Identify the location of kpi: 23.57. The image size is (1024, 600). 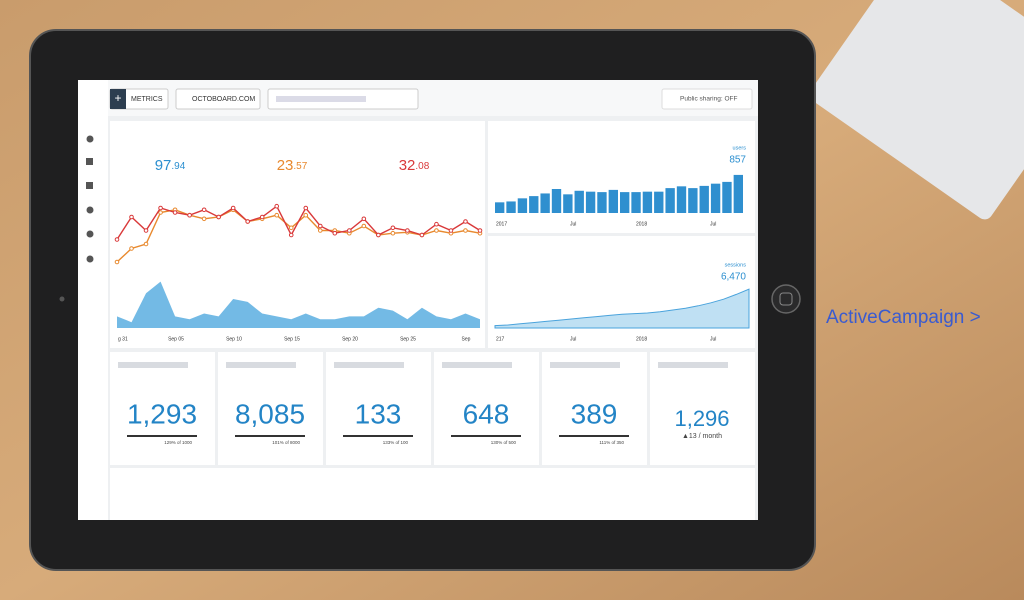
(292, 165).